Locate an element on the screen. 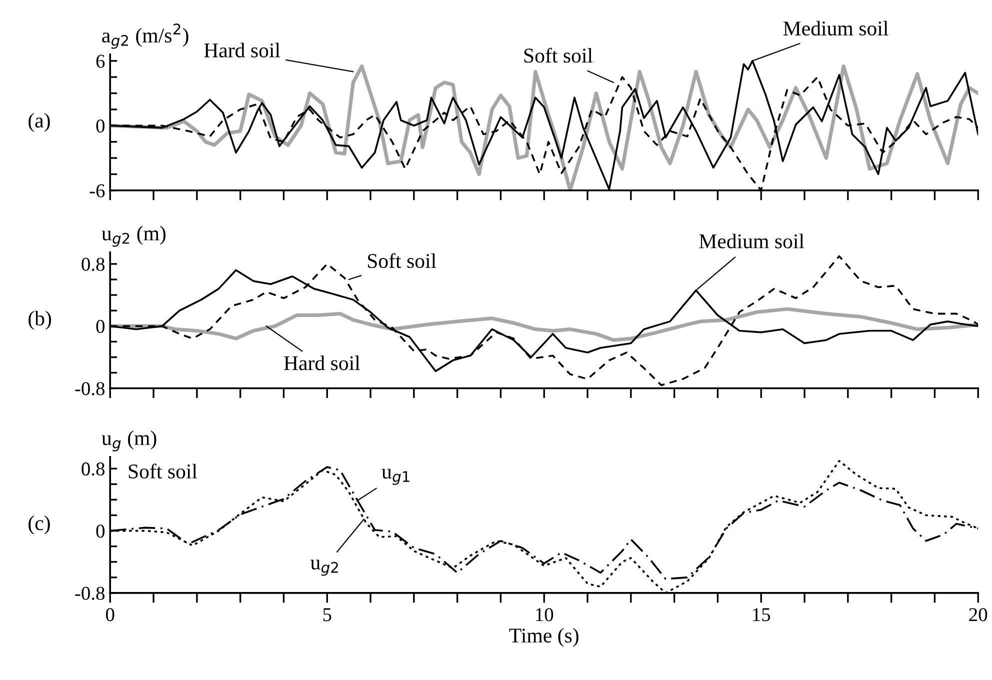 This screenshot has height=680, width=992. annotation: u$_{g1}$ is located at coordinates (396, 476).